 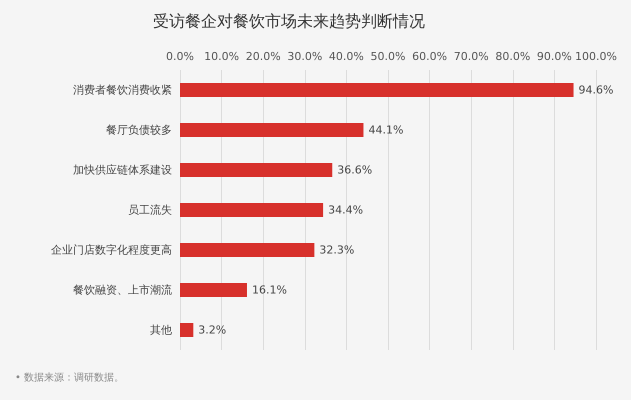 What do you see at coordinates (111, 250) in the screenshot?
I see `y-tick-label: 企业门店数字化程度更高` at bounding box center [111, 250].